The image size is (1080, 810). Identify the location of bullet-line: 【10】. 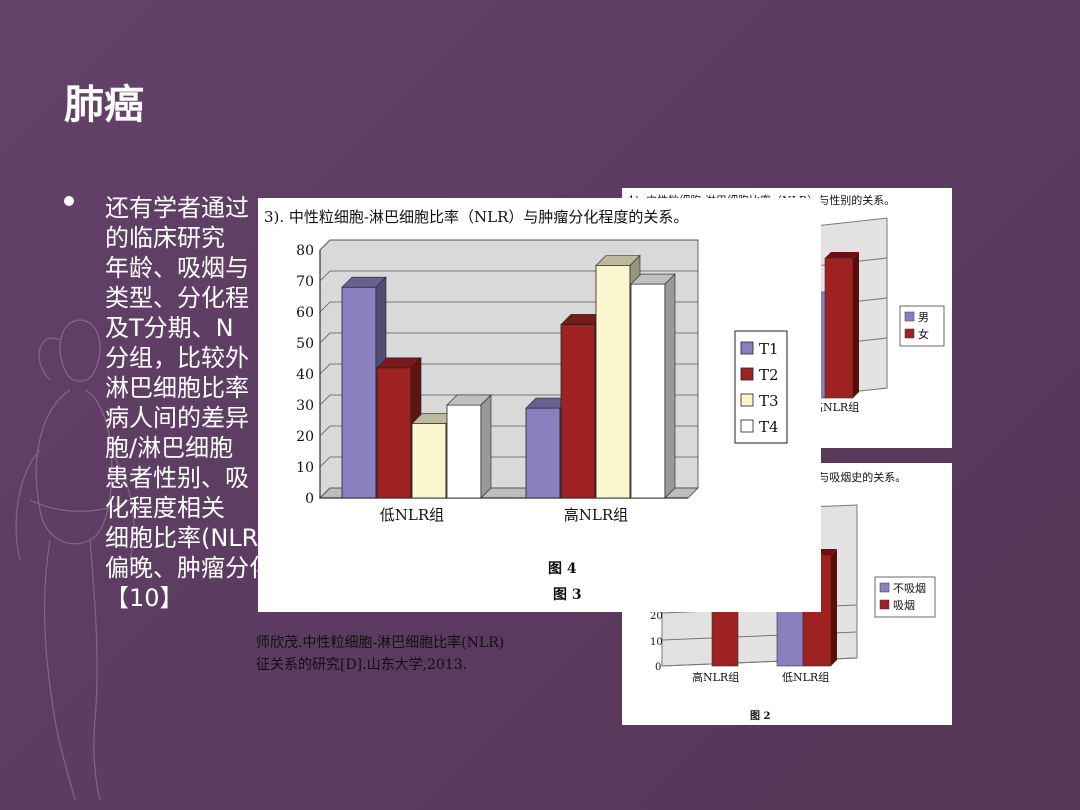
(144, 598).